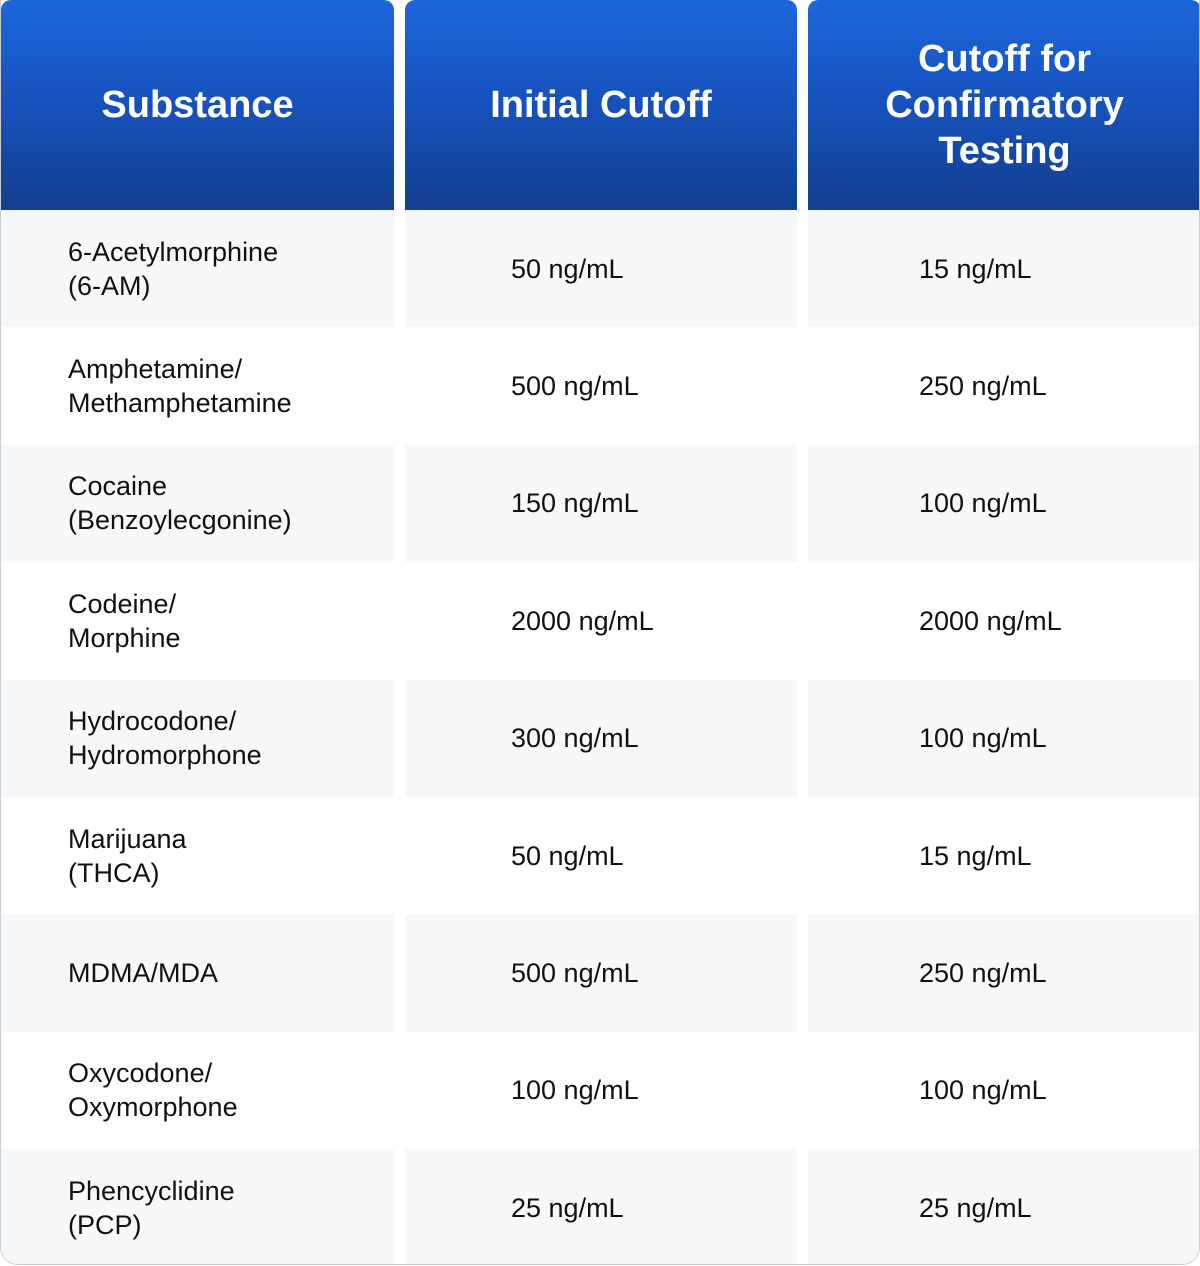 This screenshot has width=1200, height=1266. Describe the element at coordinates (153, 1090) in the screenshot. I see `substance-cell: Oxycodone/ Oxymorphone` at that location.